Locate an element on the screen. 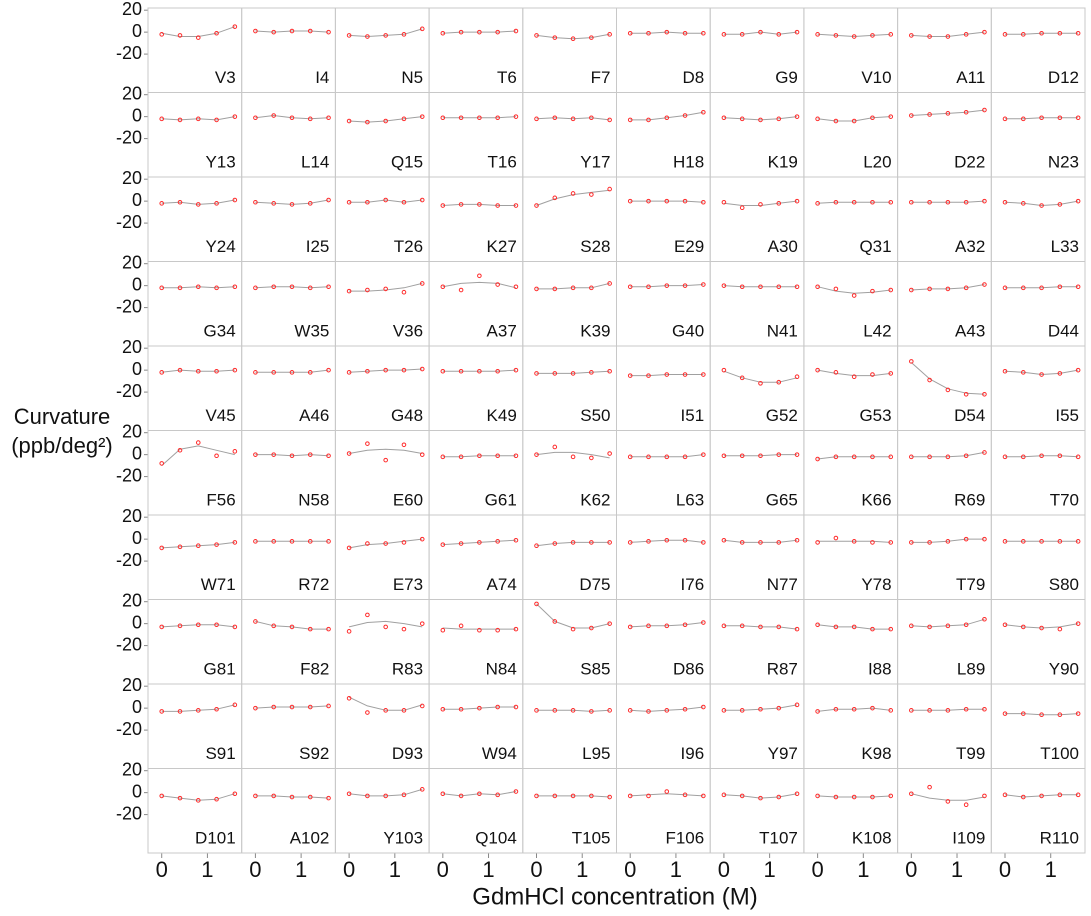 The width and height of the screenshot is (1091, 916). panel-label: L20 is located at coordinates (877, 161).